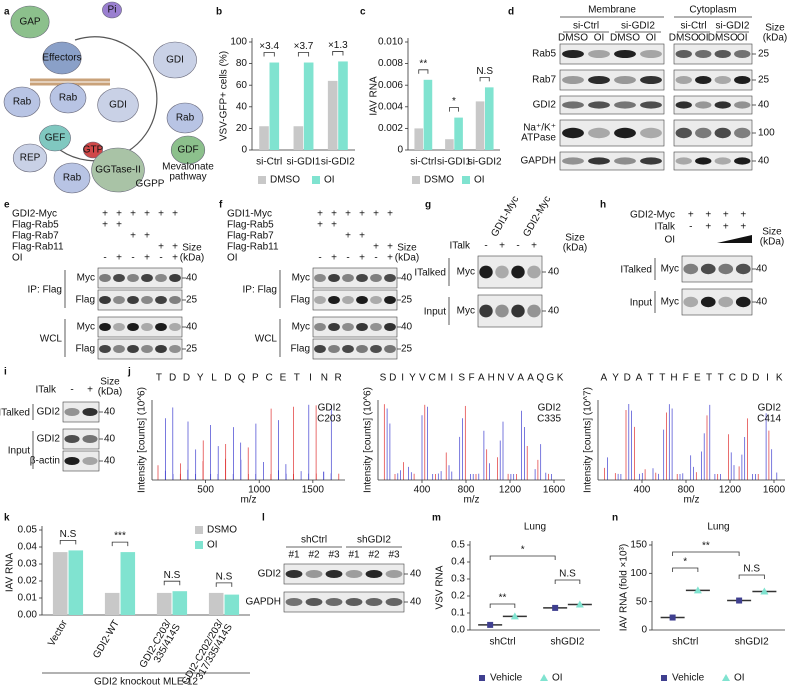 Image resolution: width=790 pixels, height=688 pixels. What do you see at coordinates (568, 642) in the screenshot?
I see `x-tick-label: shGDI2` at bounding box center [568, 642].